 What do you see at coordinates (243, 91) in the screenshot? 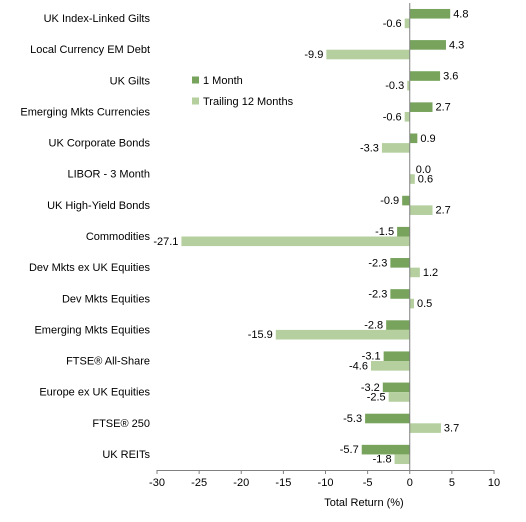
I see `legend: 1 Month Trailing 12 Months` at bounding box center [243, 91].